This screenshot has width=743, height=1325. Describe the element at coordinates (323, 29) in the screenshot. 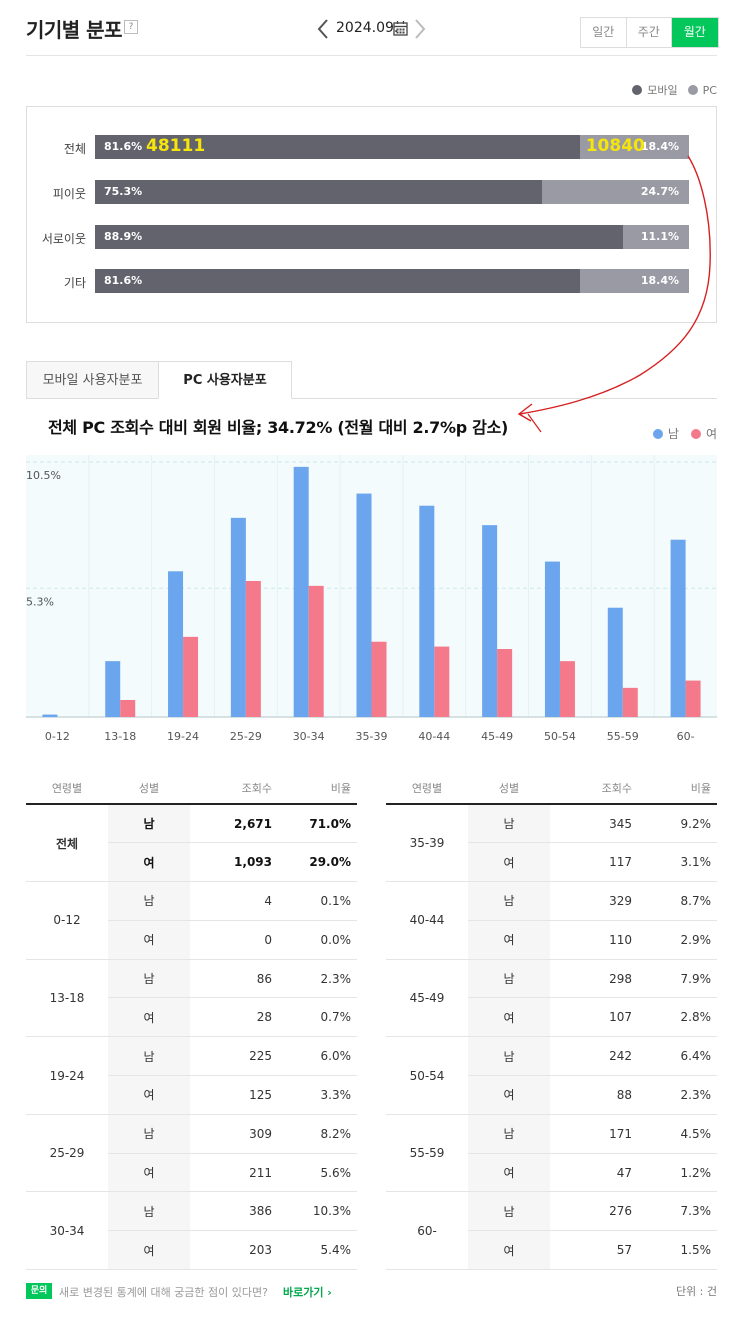

I see `chevron-left-icon` at that location.